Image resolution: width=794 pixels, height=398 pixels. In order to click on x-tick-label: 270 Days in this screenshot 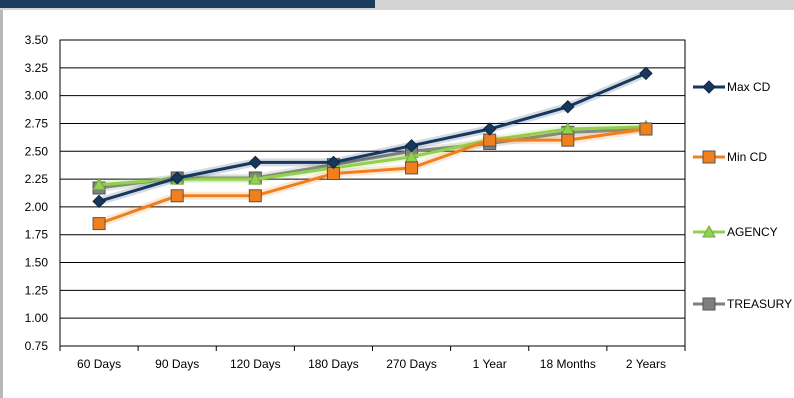, I will do `click(411, 364)`.